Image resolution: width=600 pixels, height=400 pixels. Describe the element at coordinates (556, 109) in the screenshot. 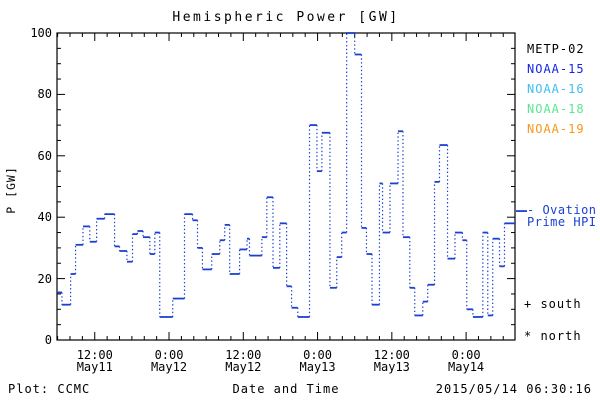

I see `legend-item-noaa18: NOAA-18` at that location.